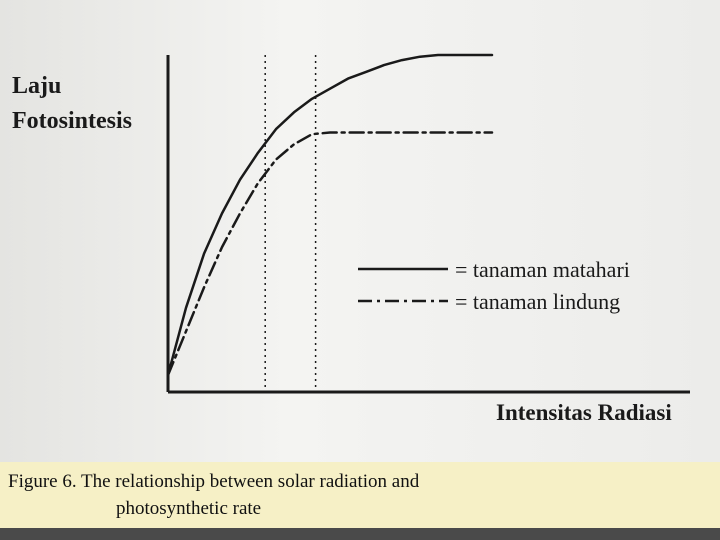 This screenshot has width=720, height=540. Describe the element at coordinates (584, 412) in the screenshot. I see `x-axis-label: Intensitas Radiasi` at that location.